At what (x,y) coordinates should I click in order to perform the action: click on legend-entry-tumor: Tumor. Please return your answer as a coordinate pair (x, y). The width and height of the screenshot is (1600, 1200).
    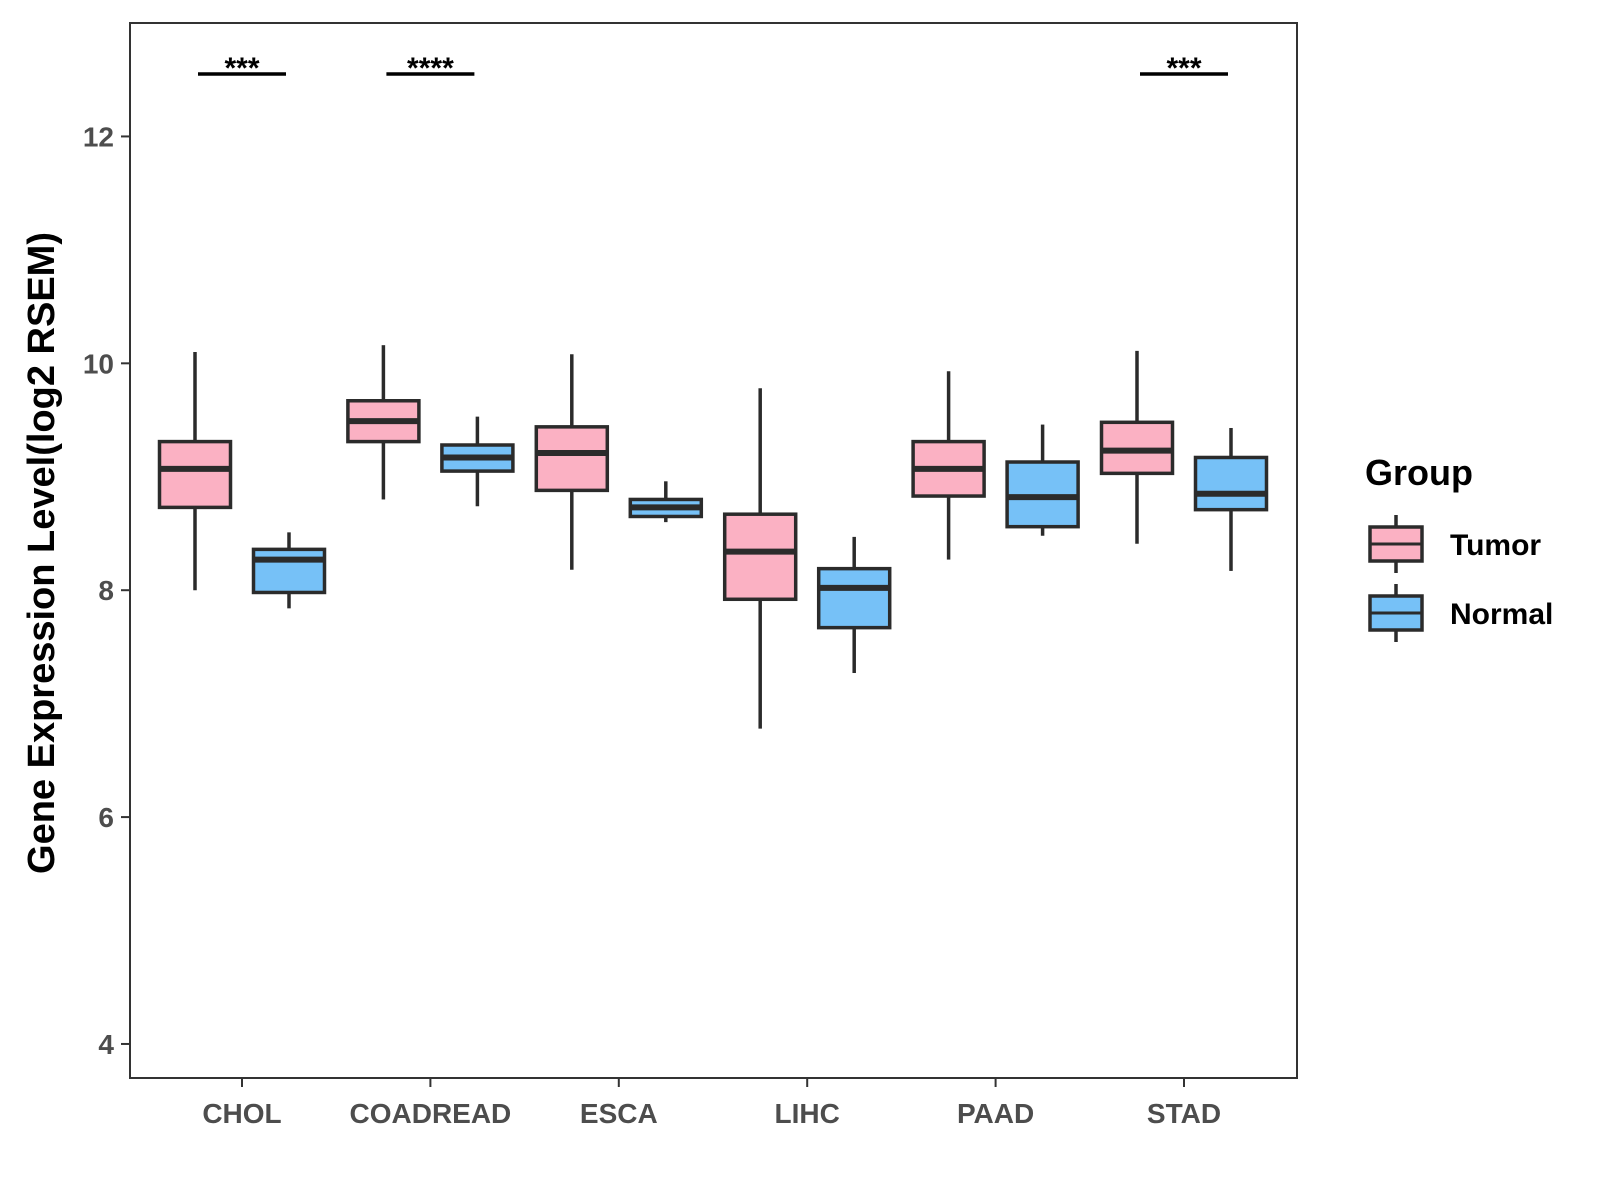
    Looking at the image, I should click on (1454, 544).